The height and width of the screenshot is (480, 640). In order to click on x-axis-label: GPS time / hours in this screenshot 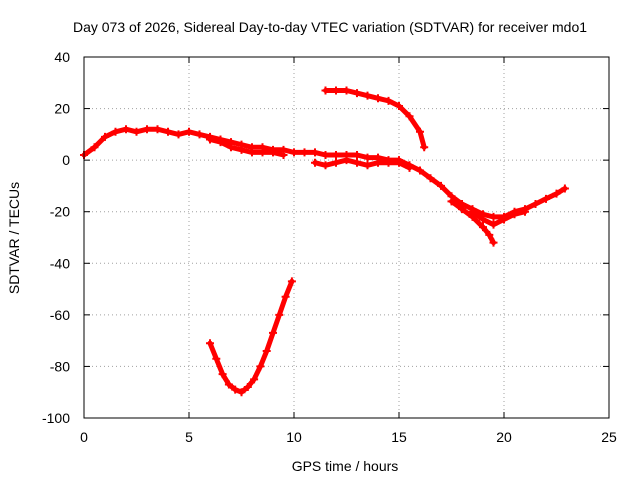, I will do `click(345, 466)`.